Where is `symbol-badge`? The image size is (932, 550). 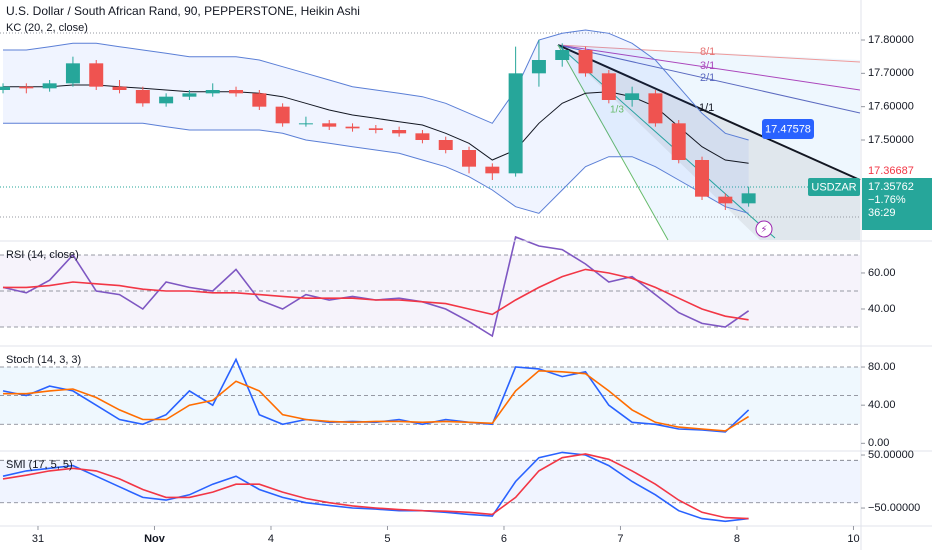 symbol-badge is located at coordinates (834, 187).